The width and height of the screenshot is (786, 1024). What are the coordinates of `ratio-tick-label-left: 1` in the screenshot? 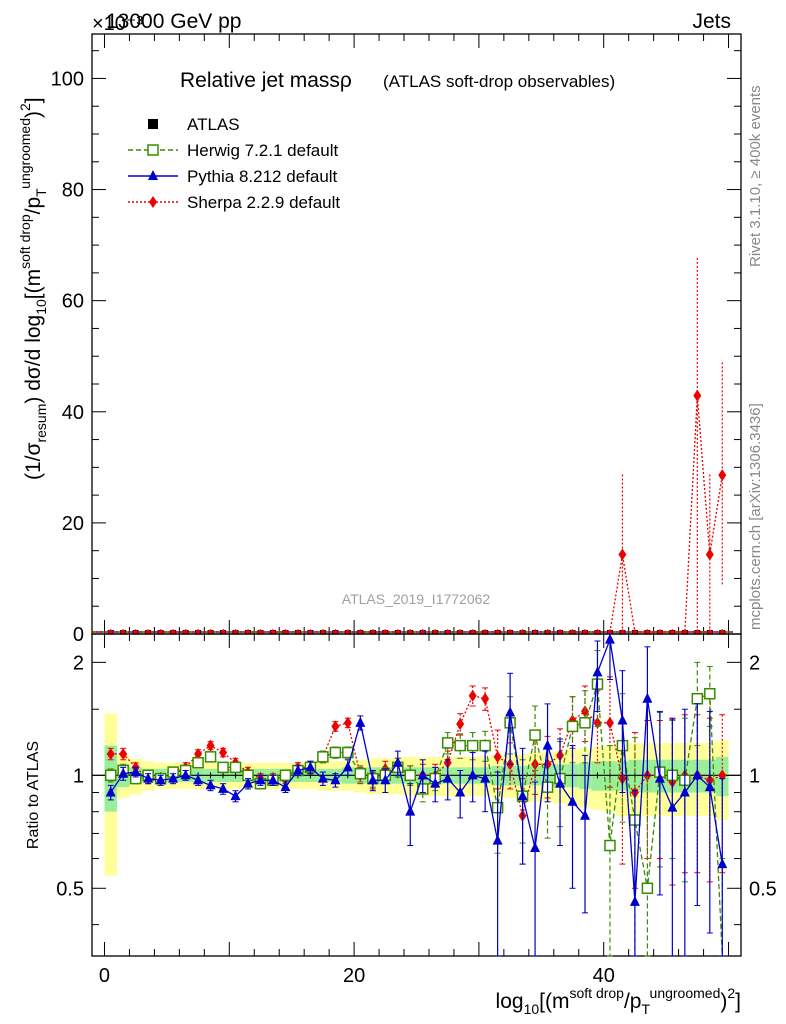 It's located at (78, 776).